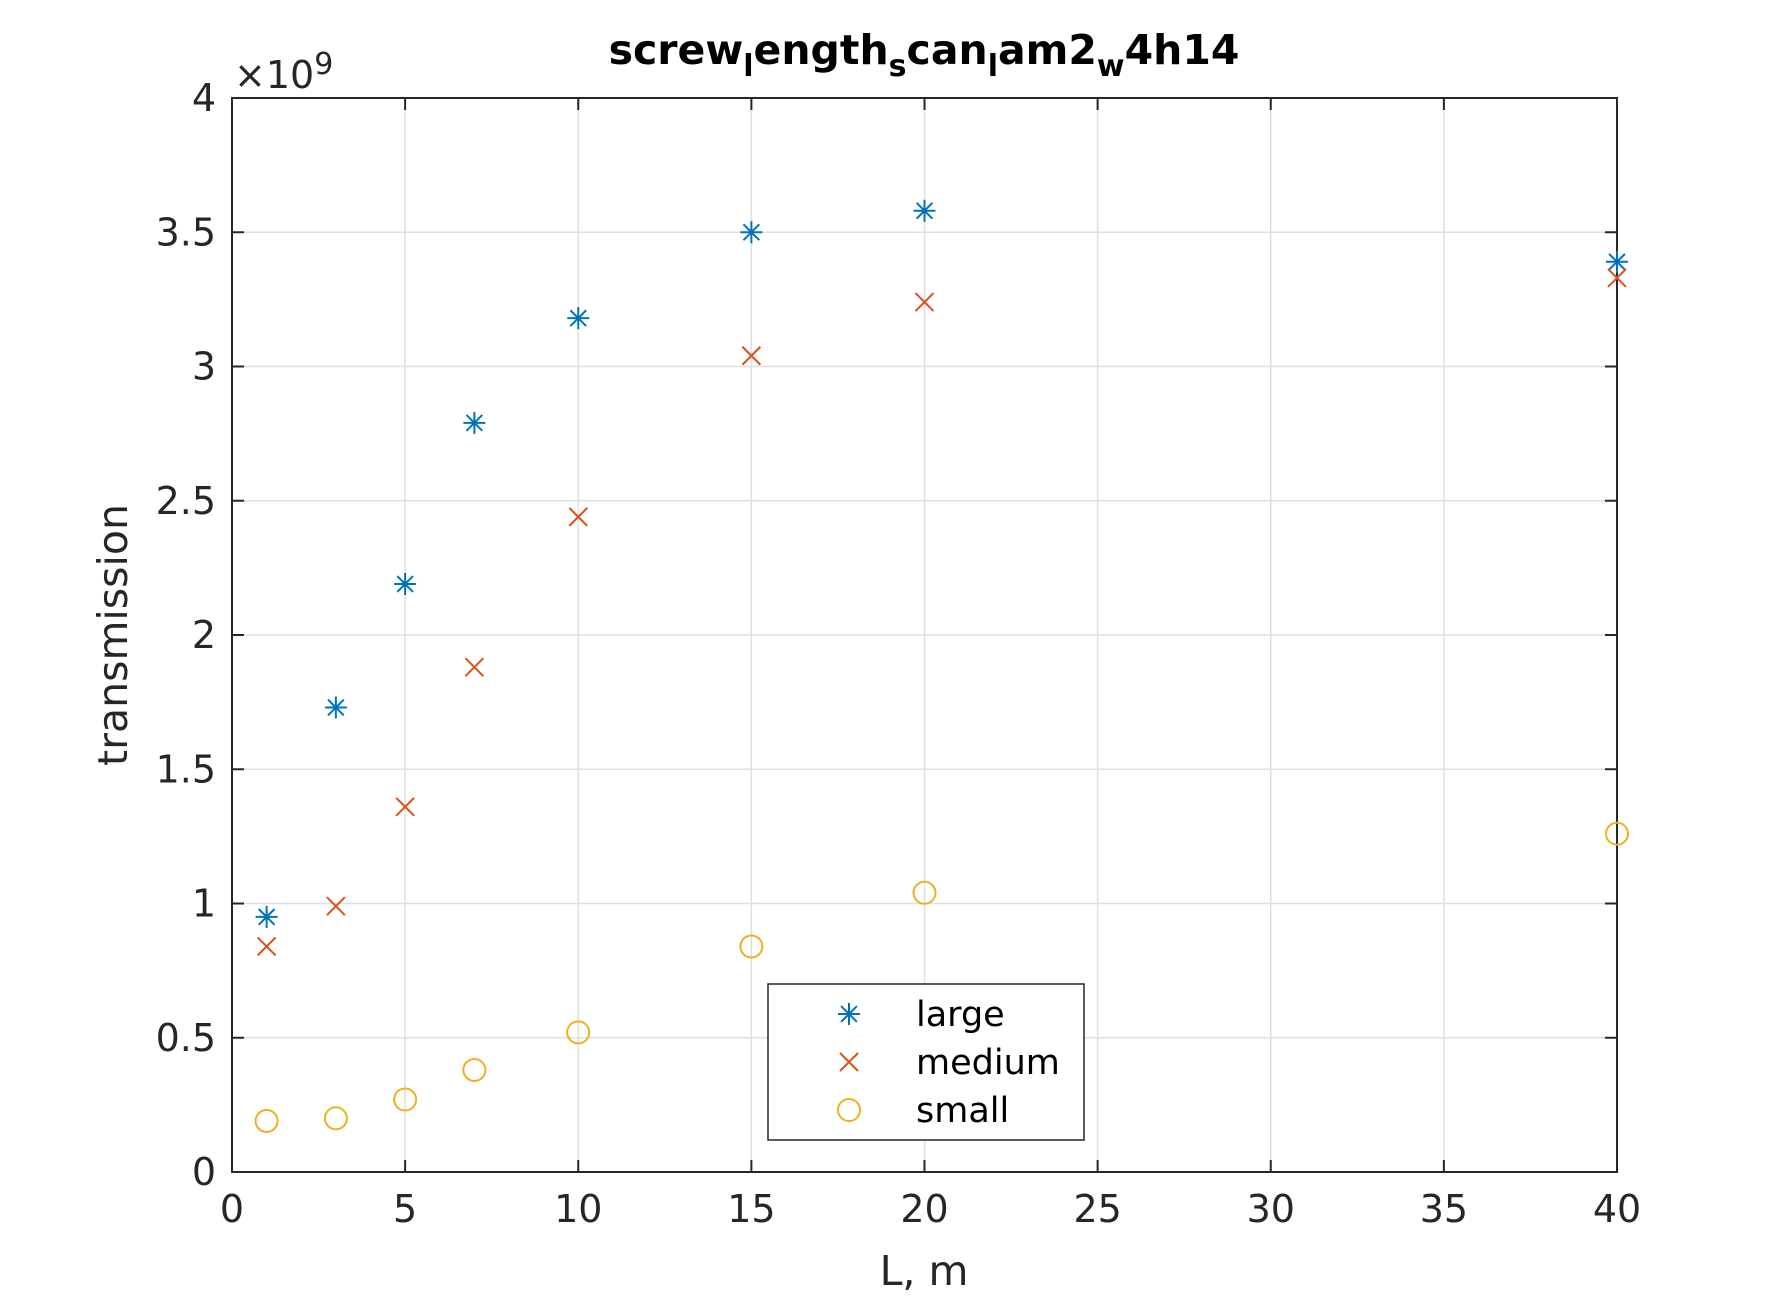 This screenshot has width=1781, height=1313. Describe the element at coordinates (821, 50) in the screenshot. I see `title-part-ength: ength` at that location.